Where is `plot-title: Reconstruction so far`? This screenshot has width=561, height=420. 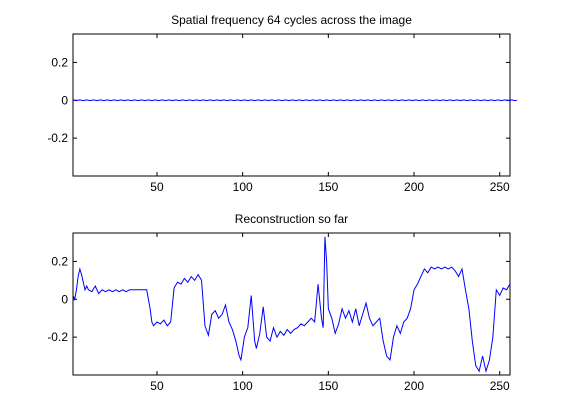
plot-title: Reconstruction so far is located at coordinates (291, 219).